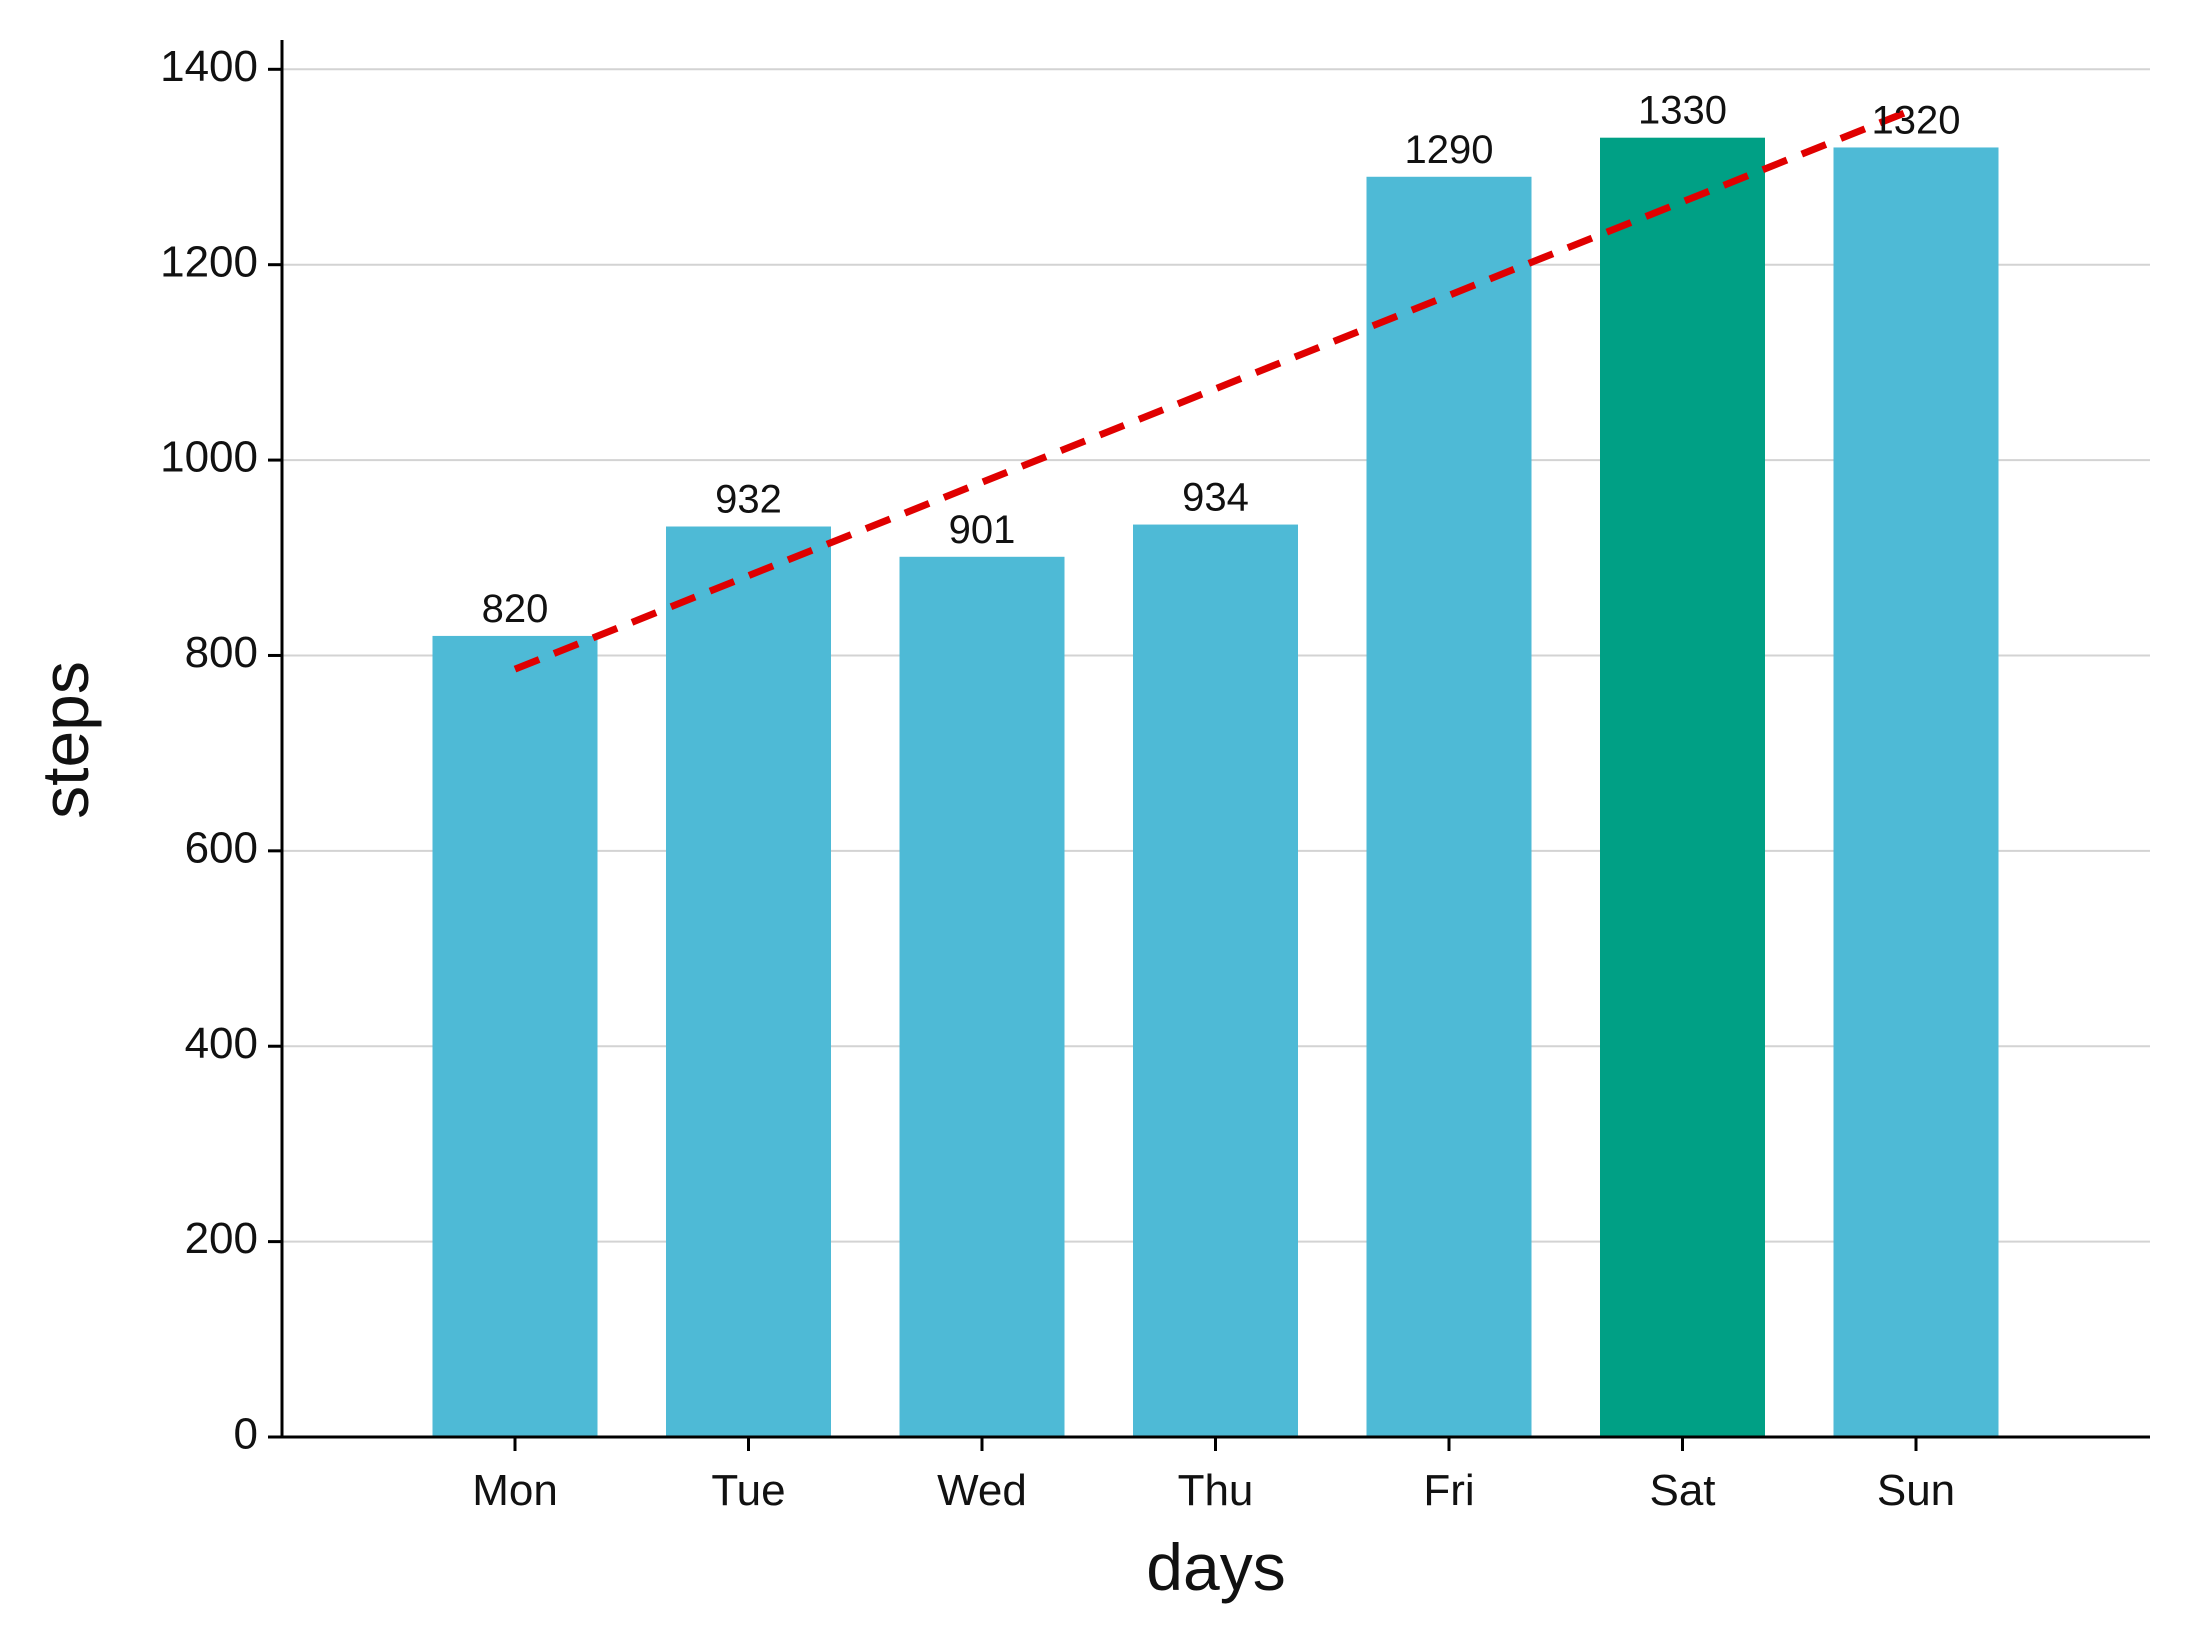 The width and height of the screenshot is (2186, 1637). I want to click on data-label: 820, so click(515, 609).